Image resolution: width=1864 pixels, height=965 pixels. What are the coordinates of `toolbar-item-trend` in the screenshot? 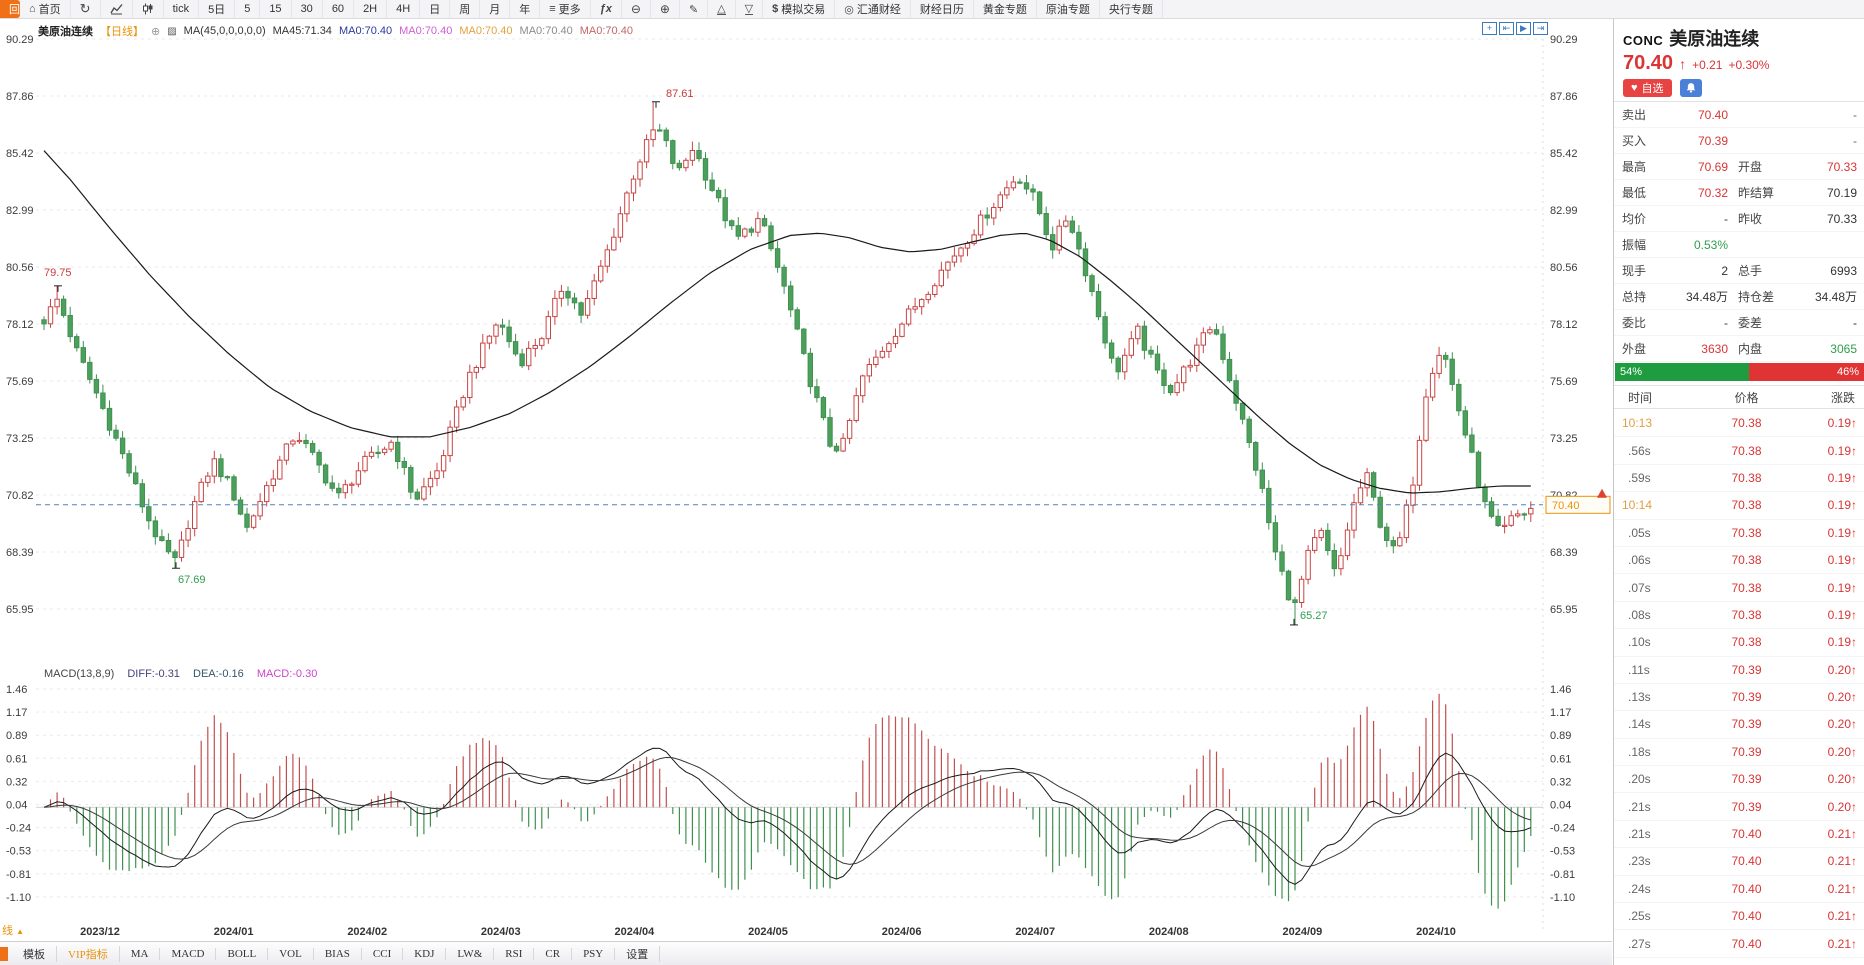 It's located at (117, 9).